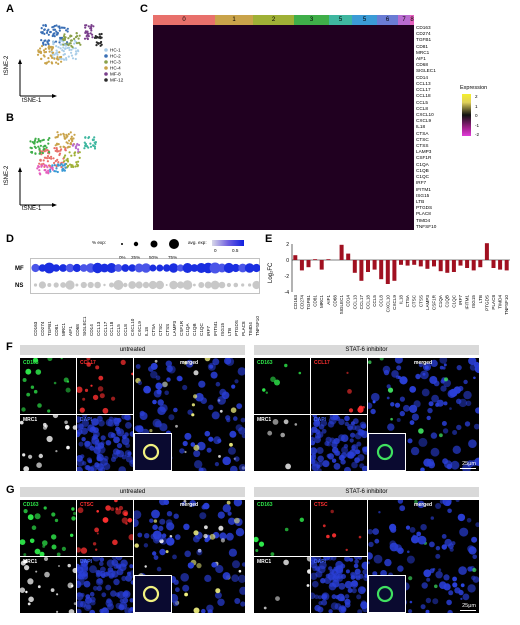 The image size is (520, 625). I want to click on dot-avg-colorbar, so click(228, 243).